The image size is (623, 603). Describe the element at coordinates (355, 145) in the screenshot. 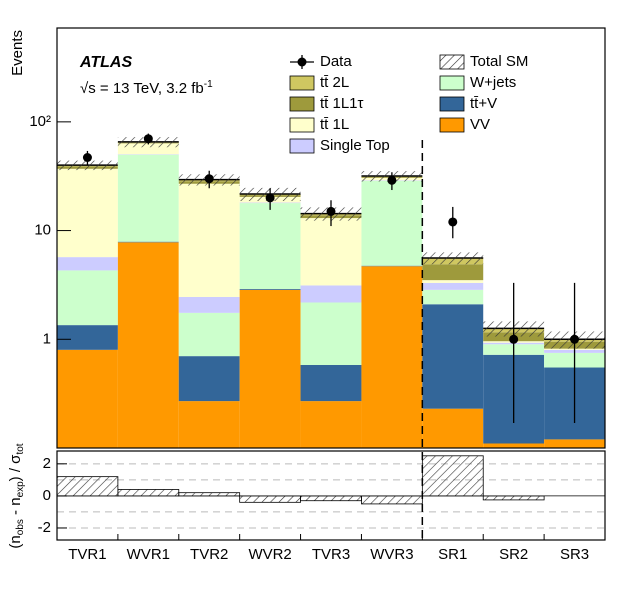

I see `legend-label: Single Top` at that location.